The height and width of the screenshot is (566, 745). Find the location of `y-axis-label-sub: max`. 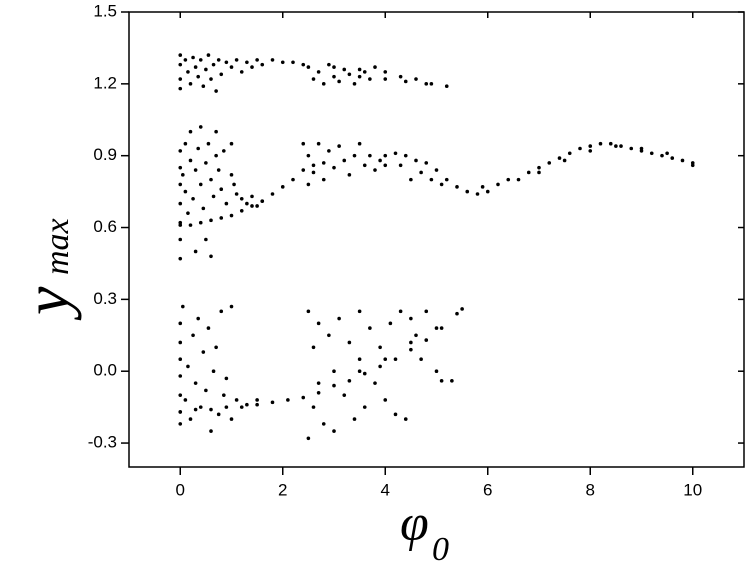

y-axis-label-sub: max is located at coordinates (57, 246).